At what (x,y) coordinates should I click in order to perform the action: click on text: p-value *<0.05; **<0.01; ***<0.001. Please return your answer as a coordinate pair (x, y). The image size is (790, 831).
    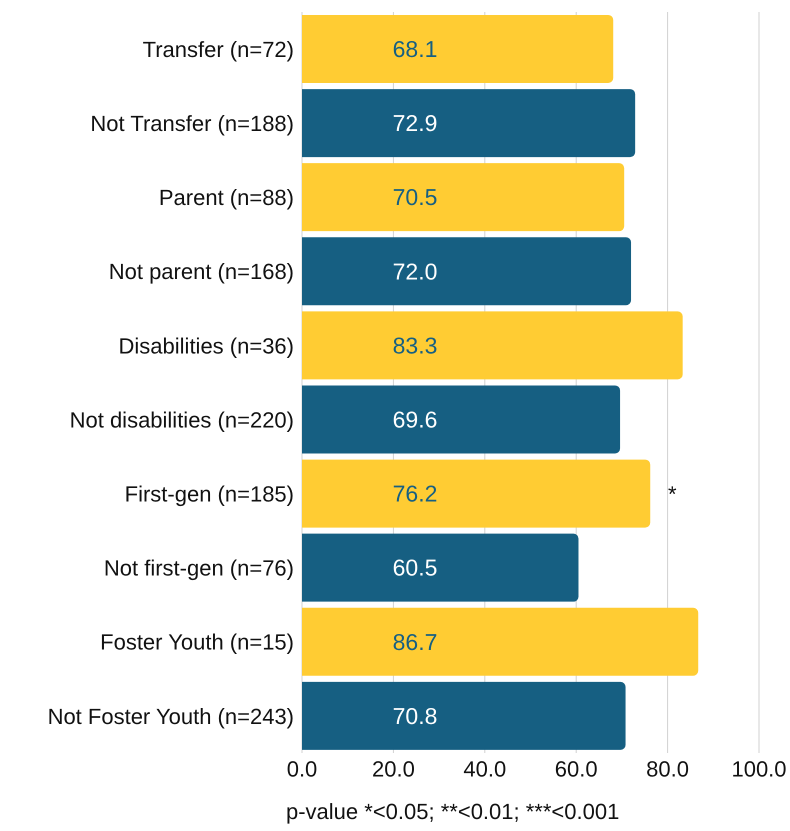
    Looking at the image, I should click on (452, 812).